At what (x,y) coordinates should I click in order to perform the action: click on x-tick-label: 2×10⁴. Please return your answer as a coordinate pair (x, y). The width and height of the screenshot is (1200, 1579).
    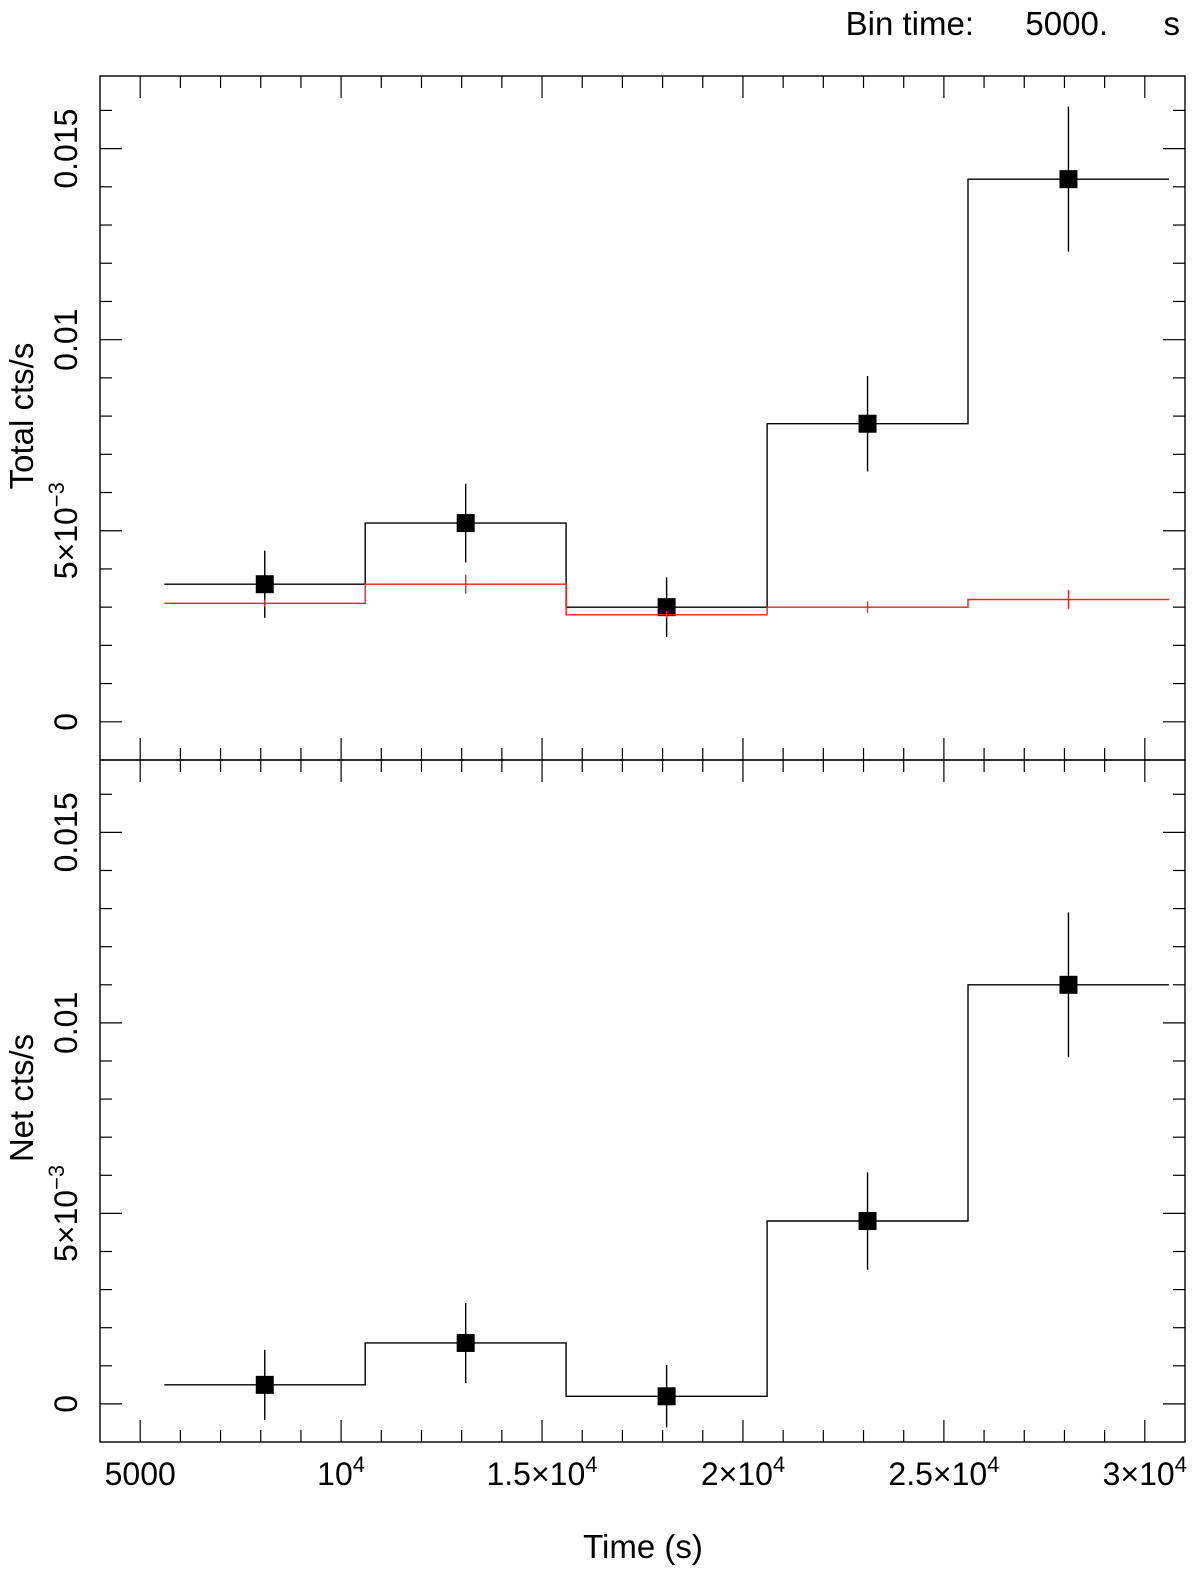
    Looking at the image, I should click on (743, 1472).